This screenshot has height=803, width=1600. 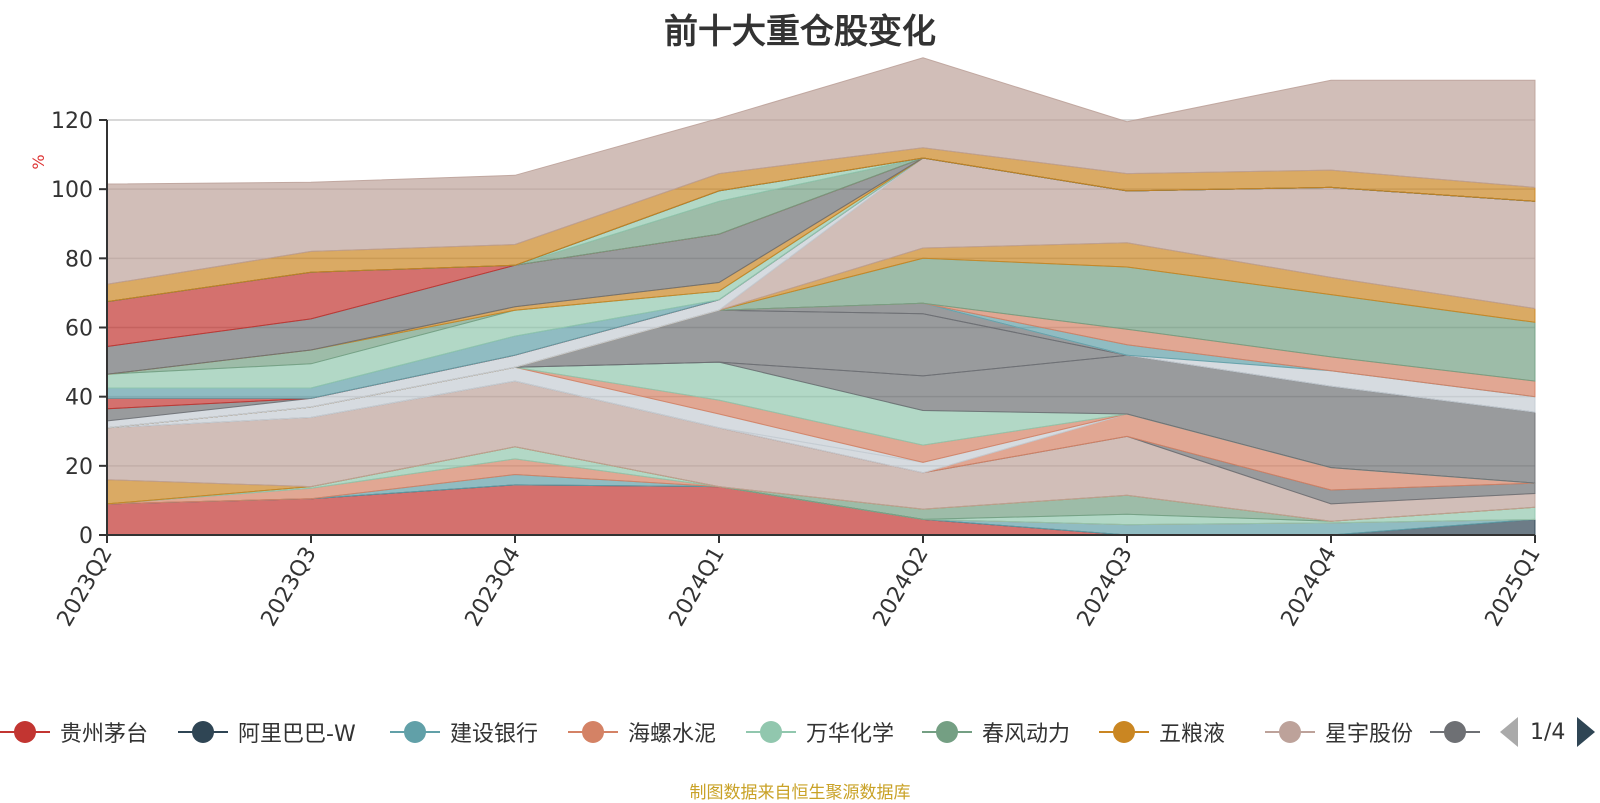 What do you see at coordinates (79, 467) in the screenshot?
I see `y-tick-label: 20` at bounding box center [79, 467].